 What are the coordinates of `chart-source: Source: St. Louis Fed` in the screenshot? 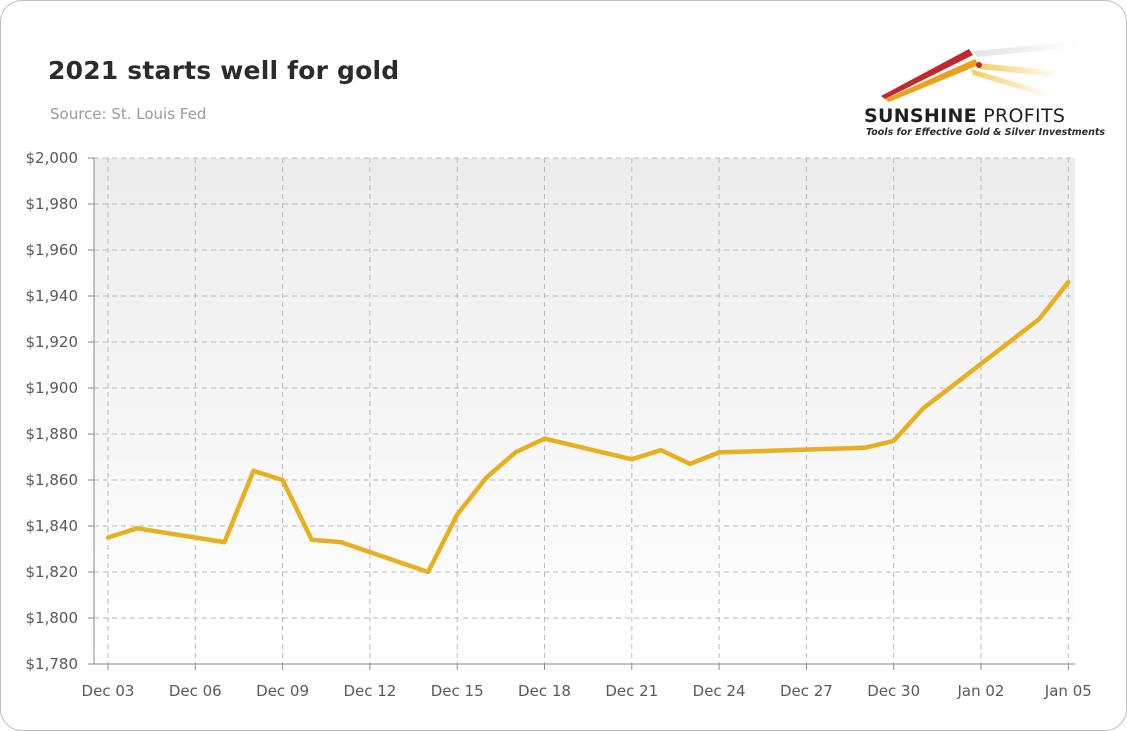 It's located at (128, 114).